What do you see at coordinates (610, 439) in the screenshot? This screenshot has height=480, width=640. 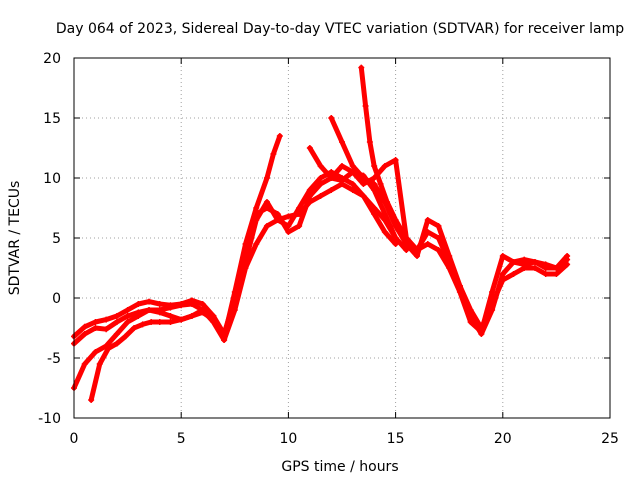 I see `x-tick-label: 25` at bounding box center [610, 439].